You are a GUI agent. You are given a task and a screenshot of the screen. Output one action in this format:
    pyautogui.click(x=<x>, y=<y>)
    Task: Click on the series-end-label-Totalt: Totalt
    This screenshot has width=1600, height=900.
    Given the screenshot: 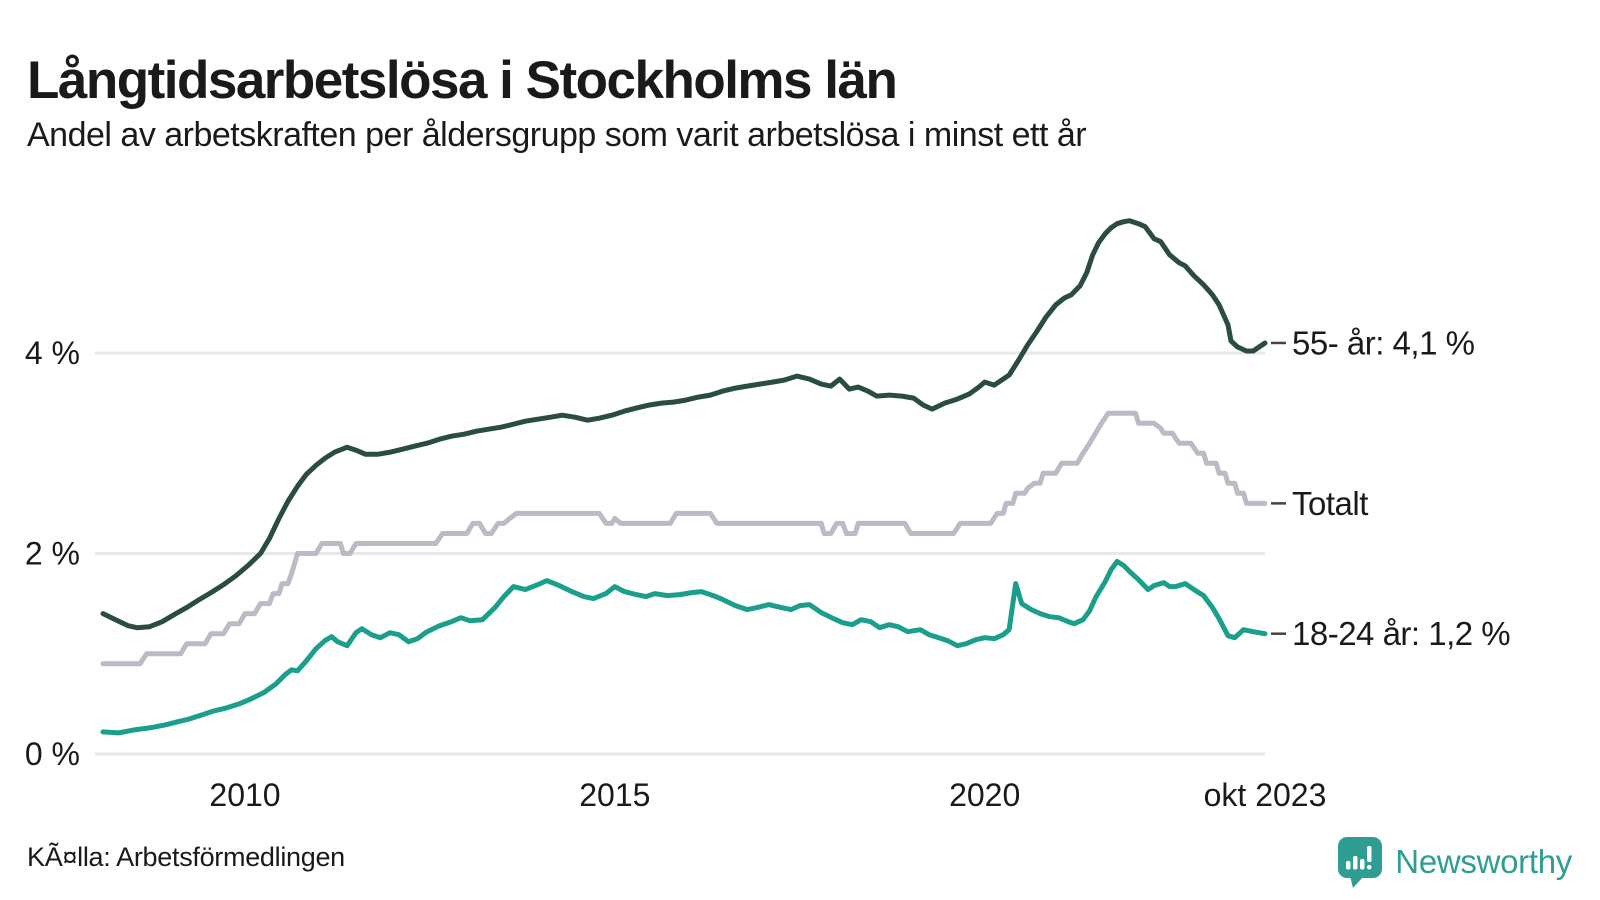 What is the action you would take?
    pyautogui.click(x=1330, y=503)
    